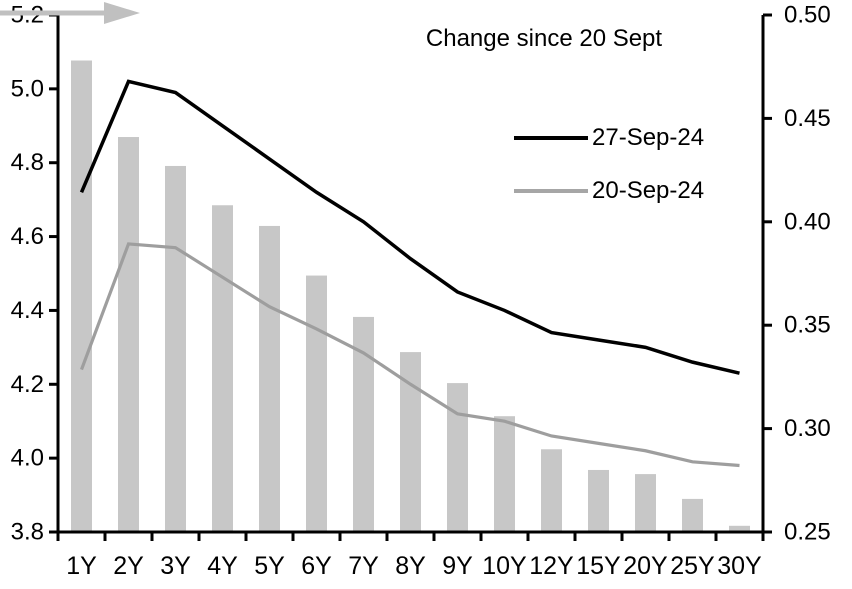 The image size is (852, 589). Describe the element at coordinates (175, 349) in the screenshot. I see `bar-3Y` at that location.